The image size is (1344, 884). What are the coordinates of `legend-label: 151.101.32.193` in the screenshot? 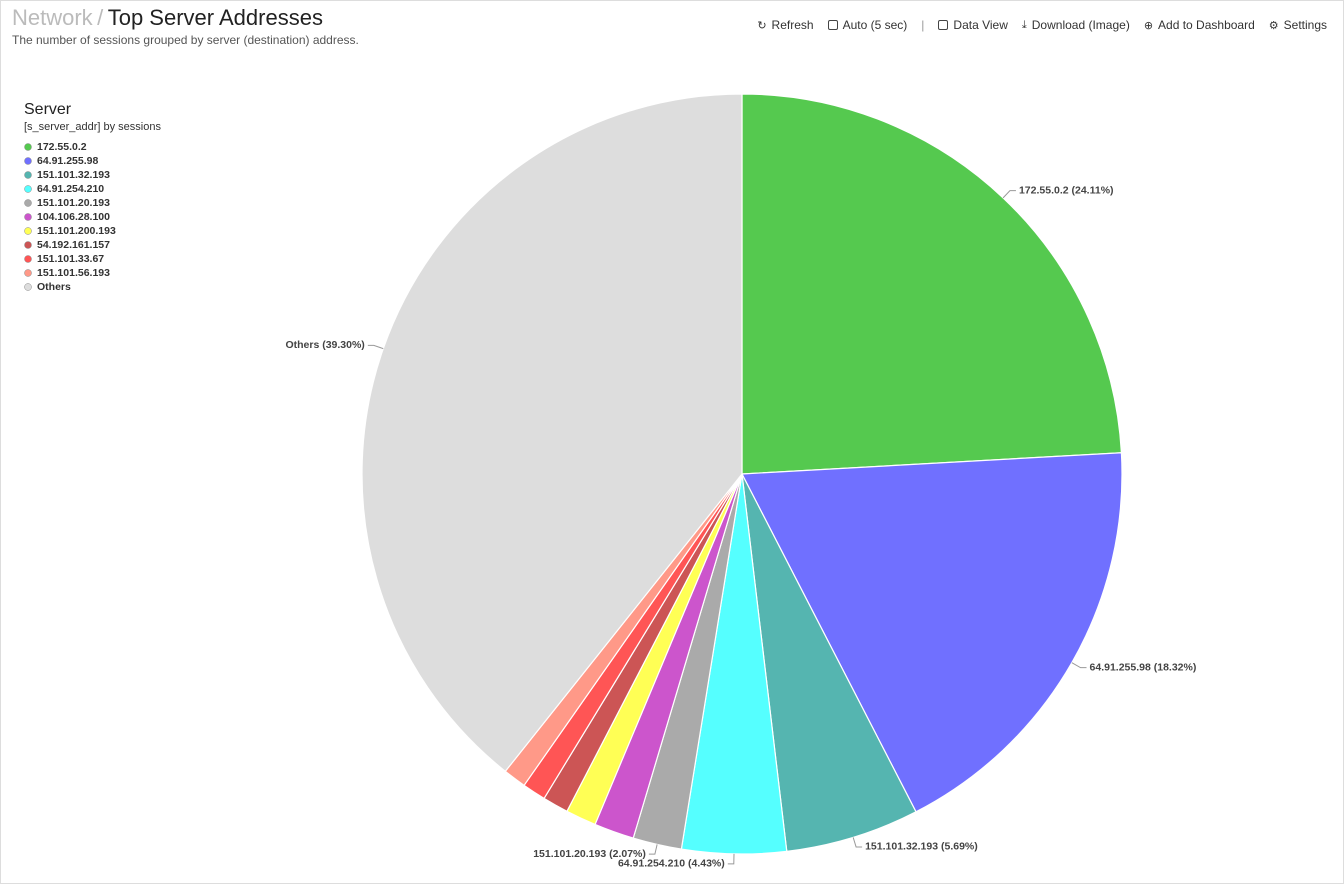 It's located at (73, 175).